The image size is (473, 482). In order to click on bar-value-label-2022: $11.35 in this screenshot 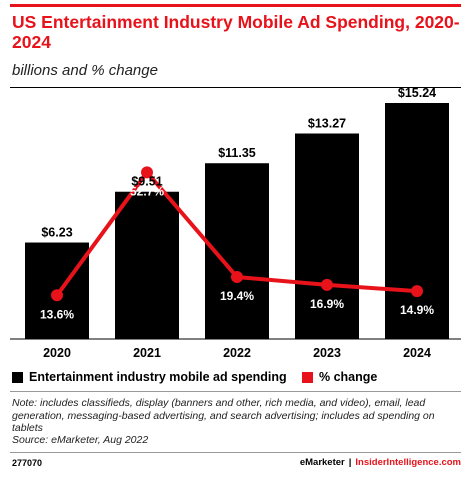, I will do `click(237, 153)`.